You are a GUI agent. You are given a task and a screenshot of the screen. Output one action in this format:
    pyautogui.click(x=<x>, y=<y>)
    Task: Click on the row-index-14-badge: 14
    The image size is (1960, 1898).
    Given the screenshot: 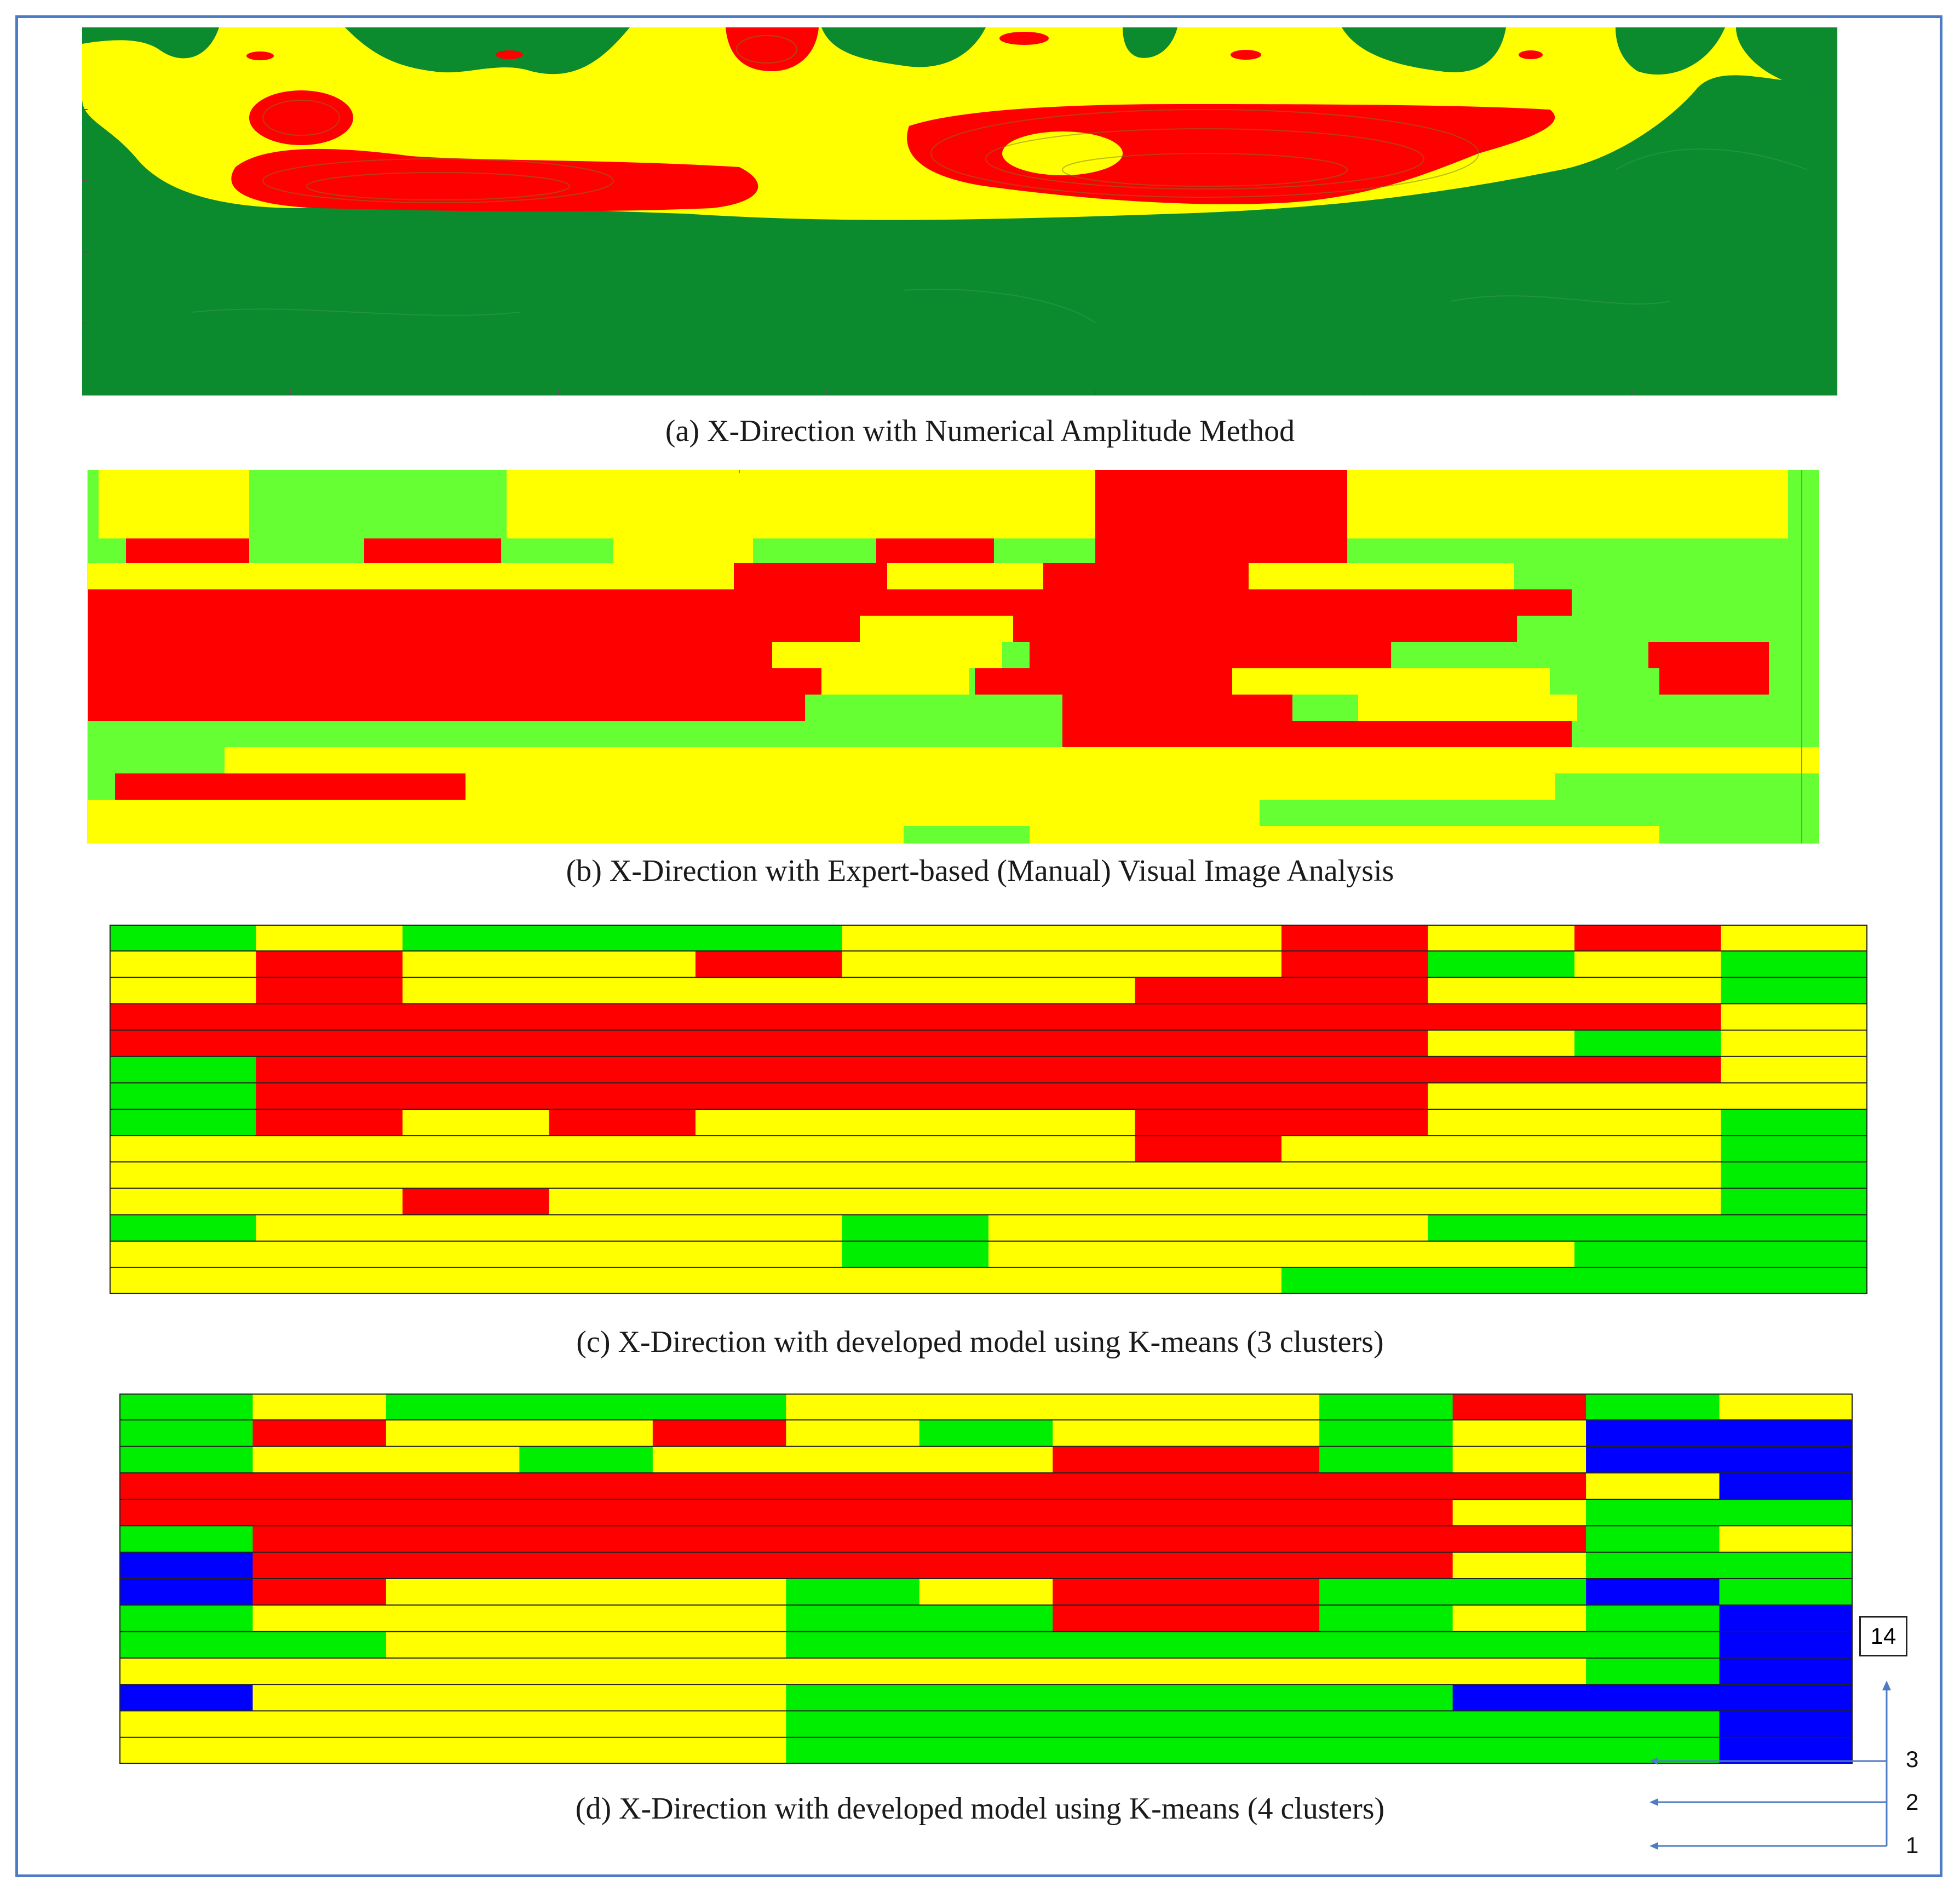 What is the action you would take?
    pyautogui.click(x=1883, y=1636)
    